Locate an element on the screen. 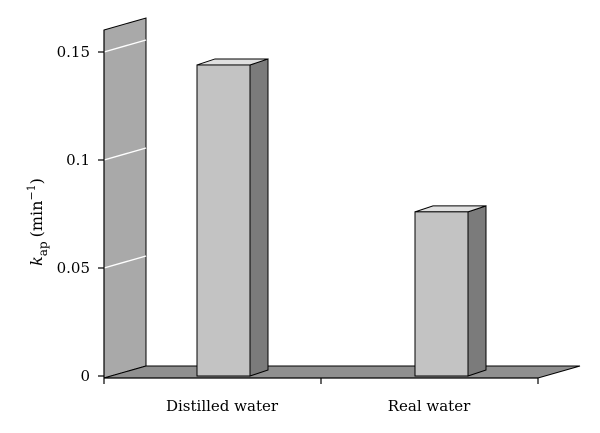 The image size is (600, 433). category-label: Real water is located at coordinates (429, 406).